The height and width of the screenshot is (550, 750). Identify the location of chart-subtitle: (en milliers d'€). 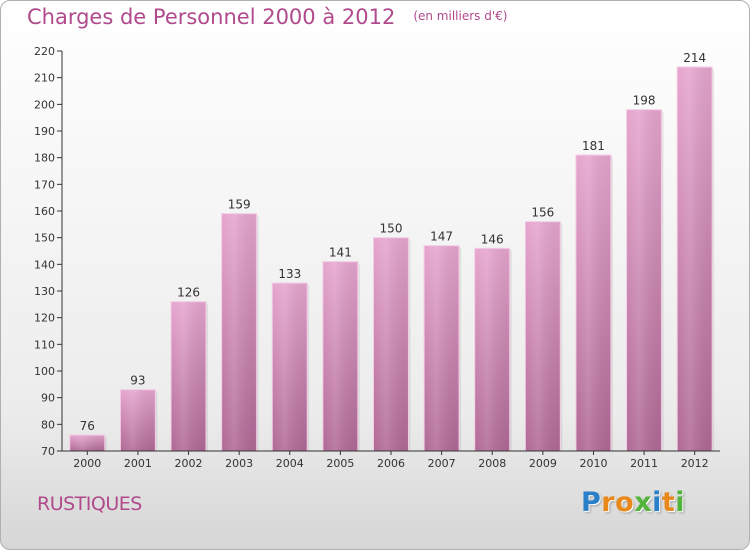
(460, 16).